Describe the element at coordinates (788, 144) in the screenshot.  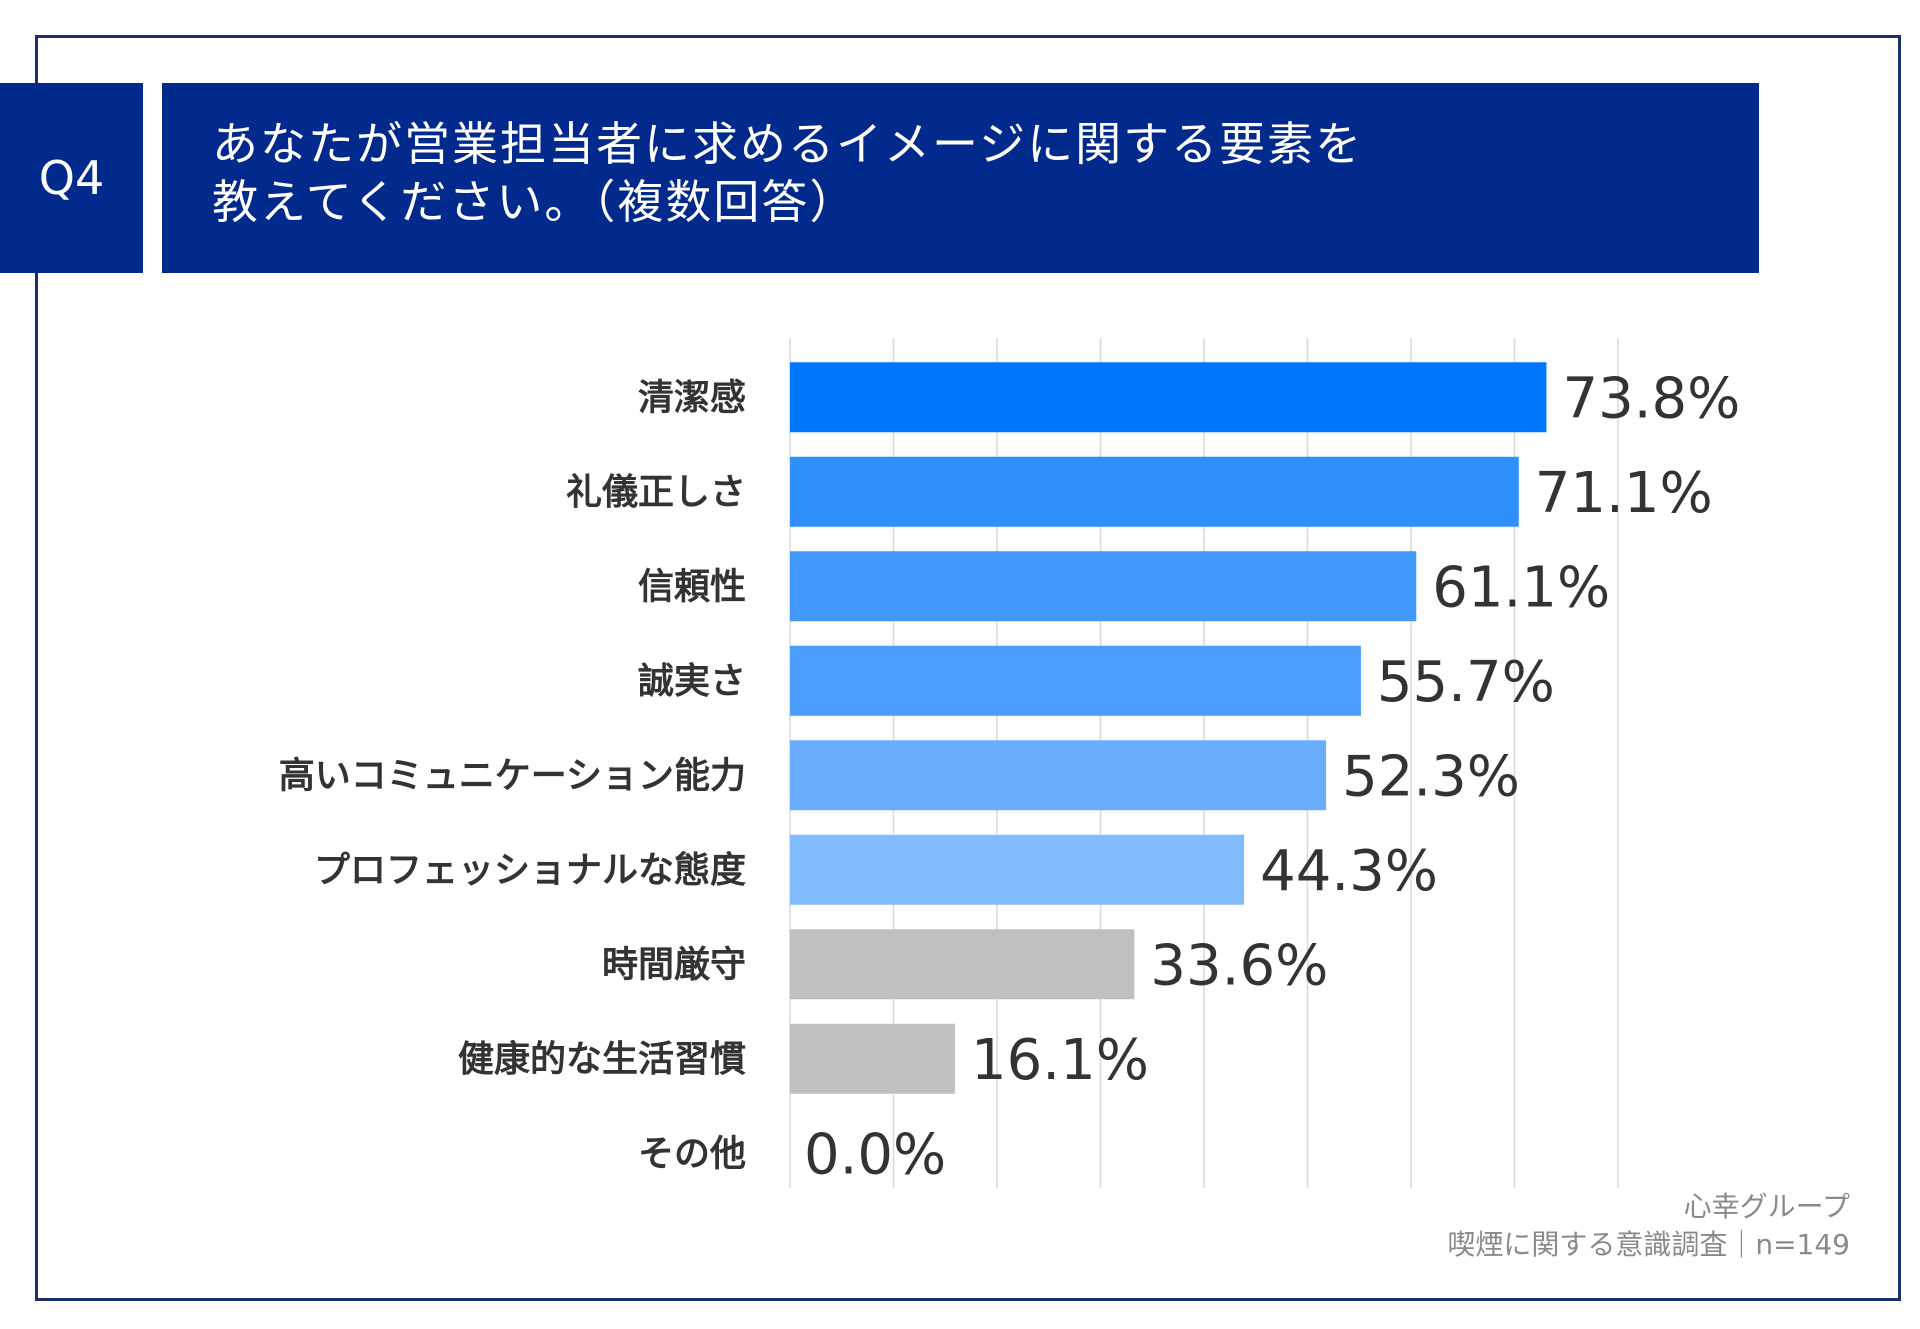
I see `question-title-line-1: あなたが営業担当者に求めるイメージに関する要素を` at that location.